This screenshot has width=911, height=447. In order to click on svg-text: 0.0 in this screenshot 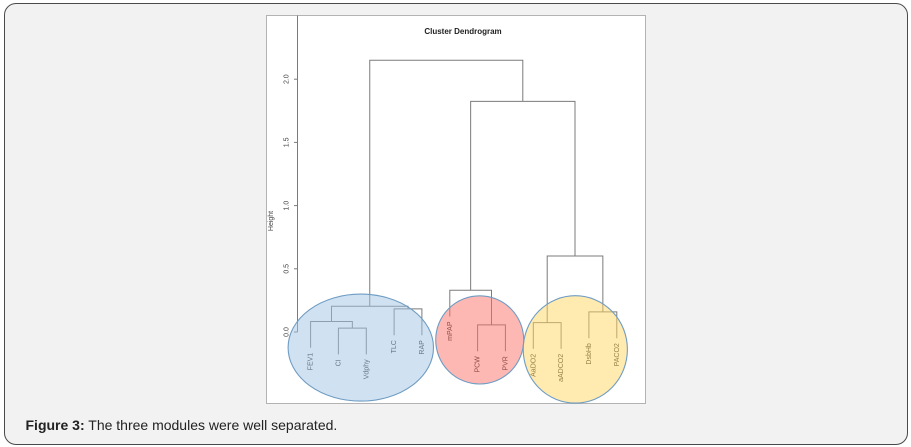, I will do `click(287, 332)`.